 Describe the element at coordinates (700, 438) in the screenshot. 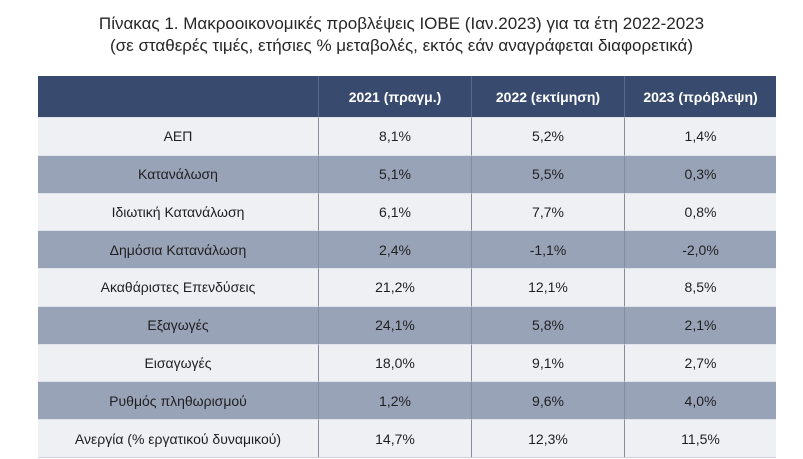

I see `cell-value: 11,5%` at that location.